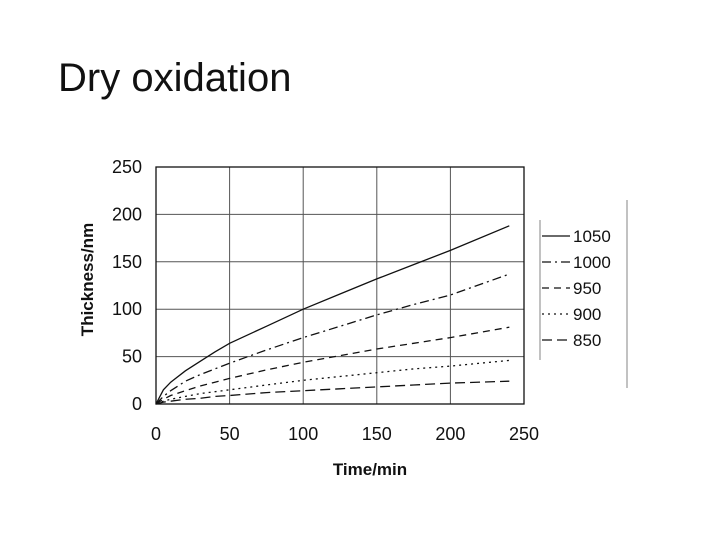 This screenshot has height=540, width=720. What do you see at coordinates (524, 434) in the screenshot?
I see `x-tick-label: 250` at bounding box center [524, 434].